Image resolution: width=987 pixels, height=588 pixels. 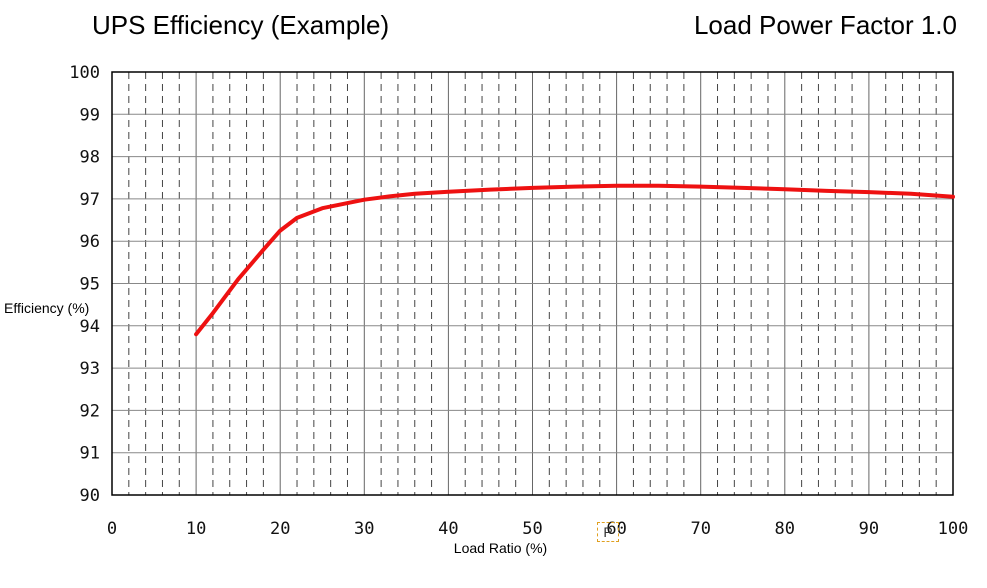 I want to click on x-tick-label: 100, so click(x=953, y=529).